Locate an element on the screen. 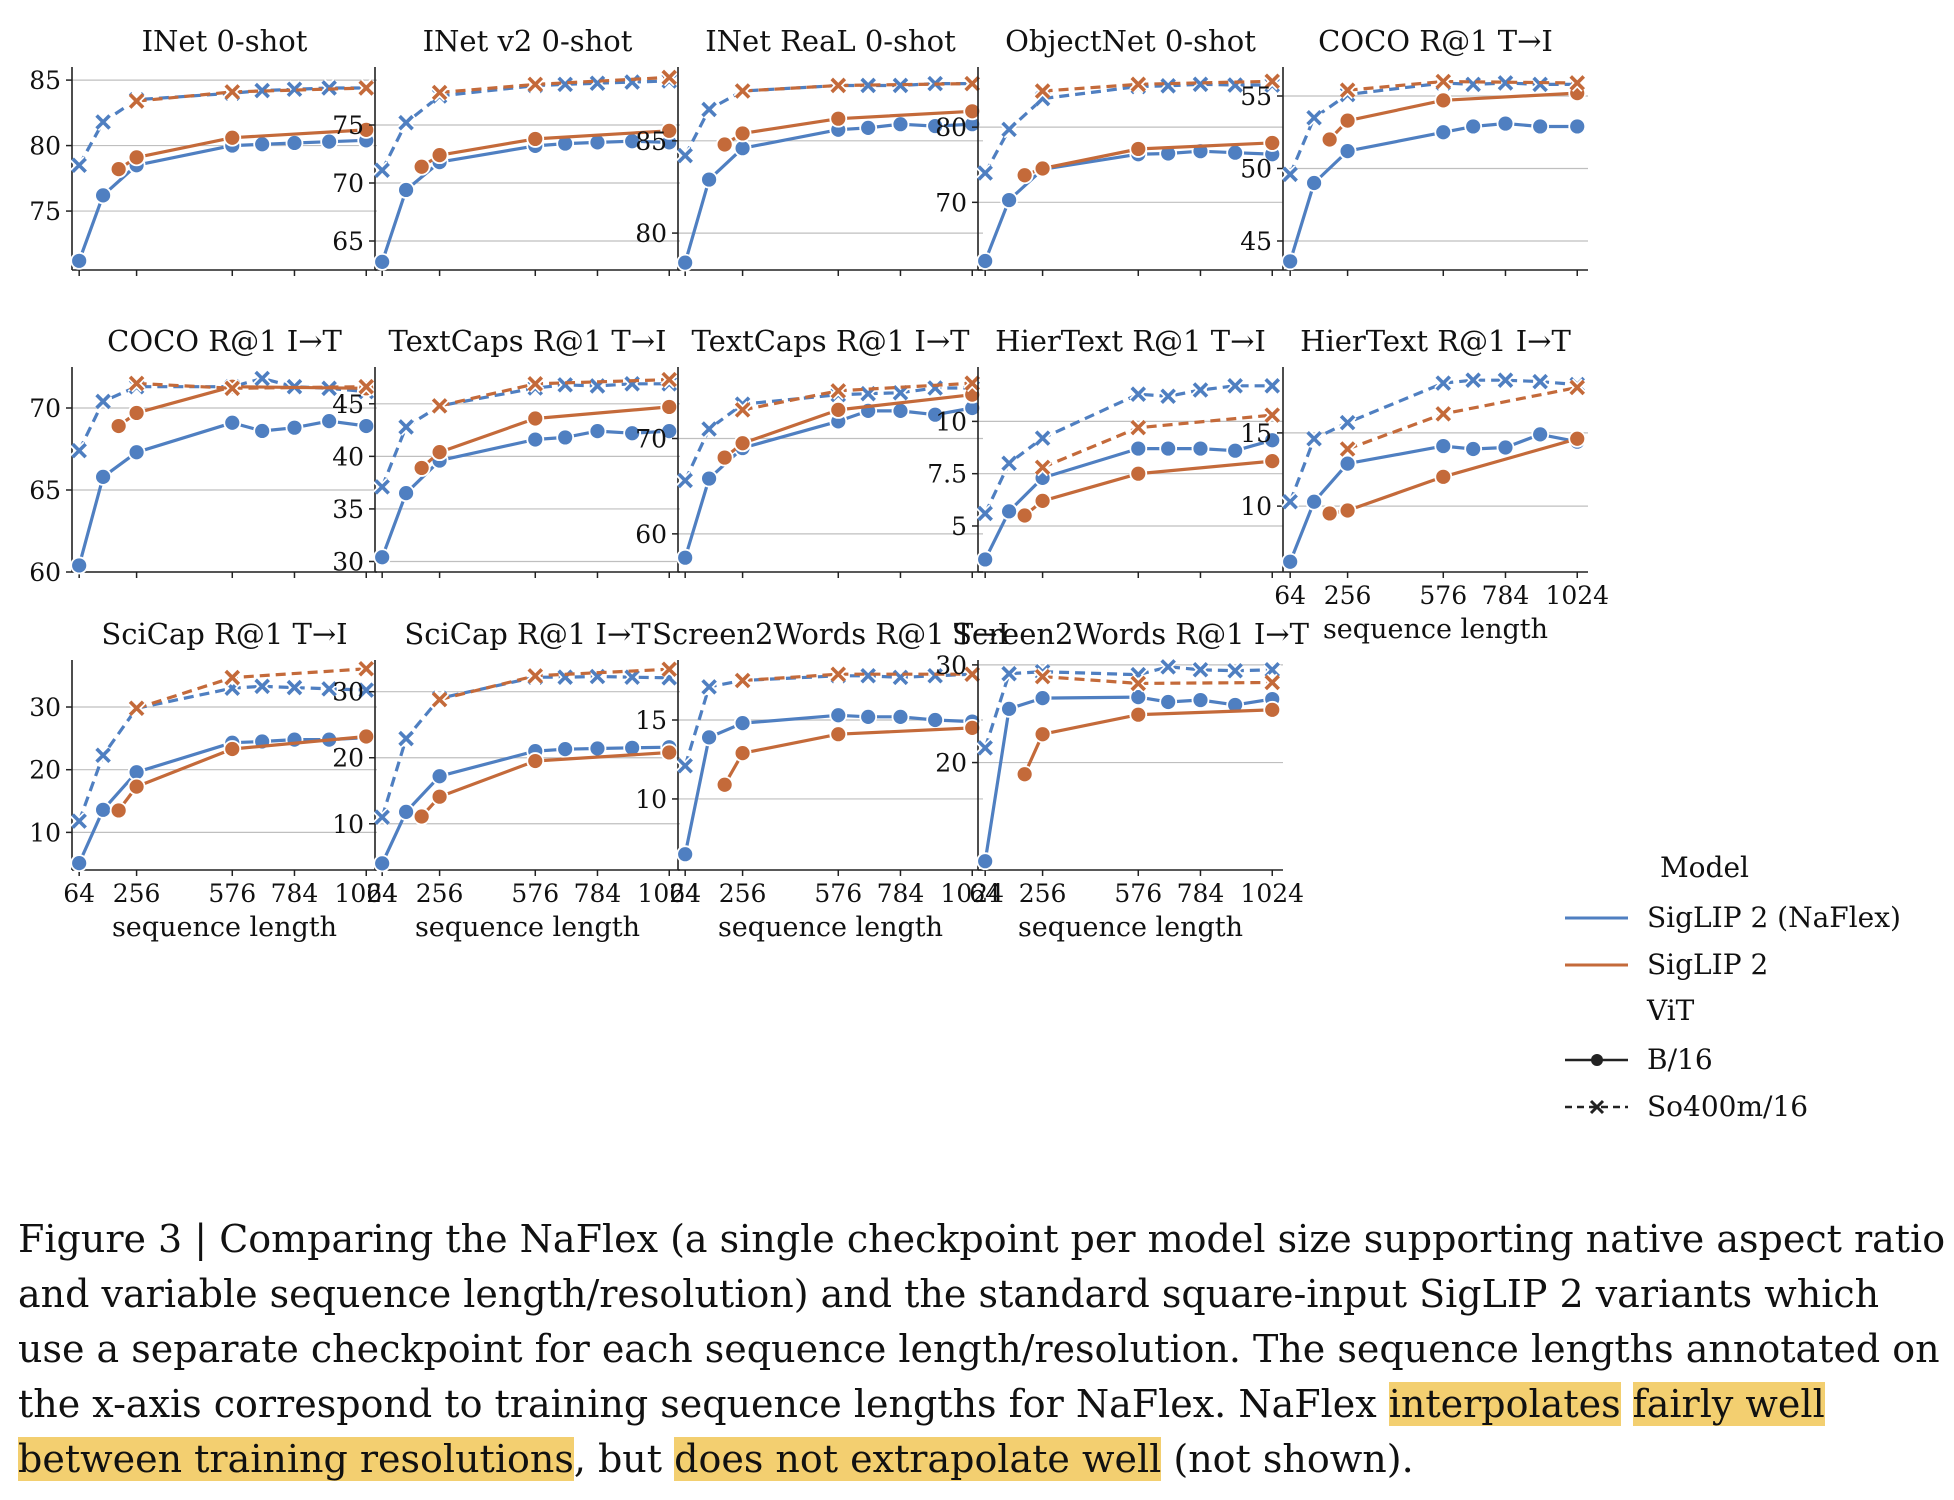 The image size is (1954, 1500). y-tick-label: 10 is located at coordinates (348, 824).